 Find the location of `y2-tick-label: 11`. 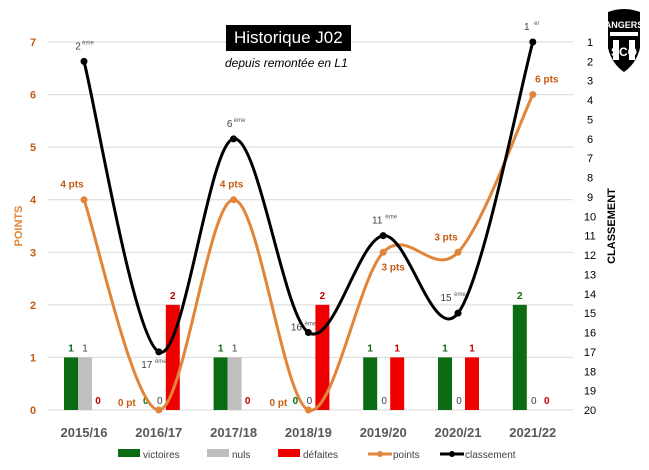

y2-tick-label: 11 is located at coordinates (589, 237).